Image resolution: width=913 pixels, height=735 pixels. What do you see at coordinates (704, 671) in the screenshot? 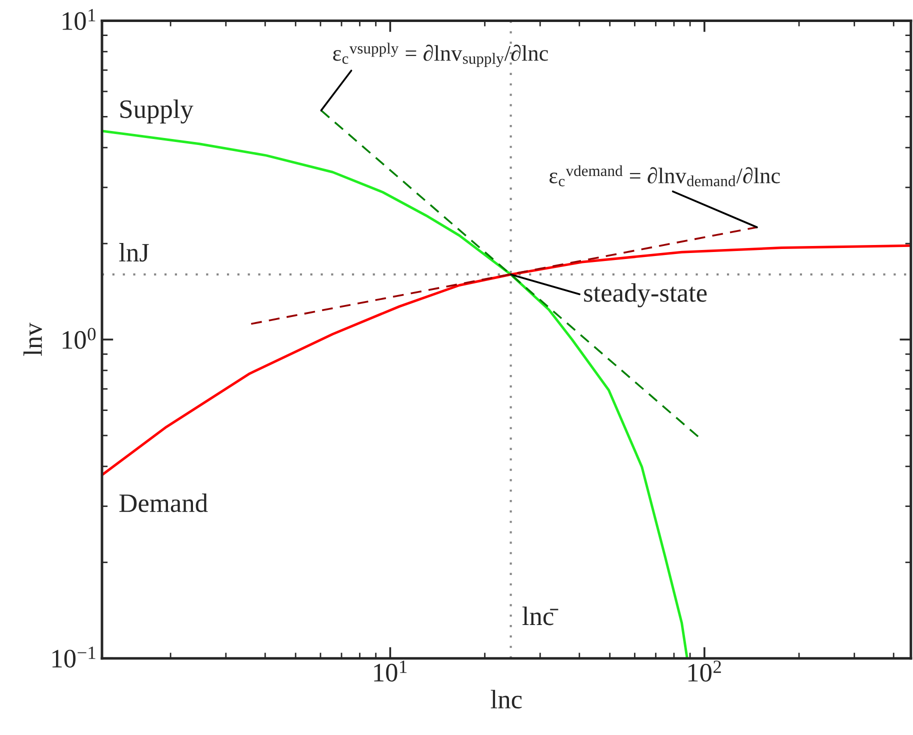
I see `x-tick-label: 10$^{2}$` at bounding box center [704, 671].